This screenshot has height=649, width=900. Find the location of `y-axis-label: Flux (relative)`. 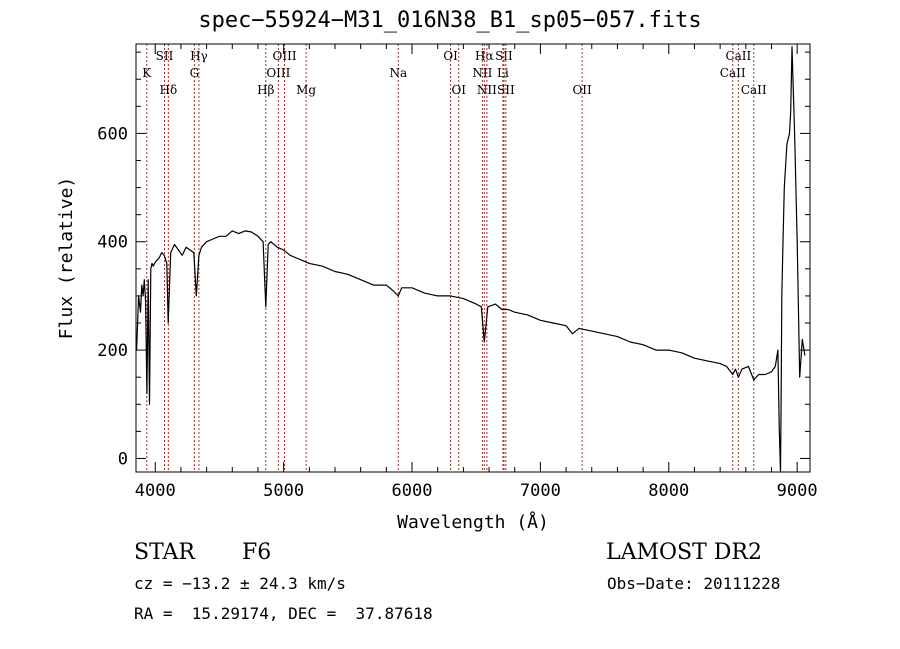

y-axis-label: Flux (relative) is located at coordinates (66, 258).